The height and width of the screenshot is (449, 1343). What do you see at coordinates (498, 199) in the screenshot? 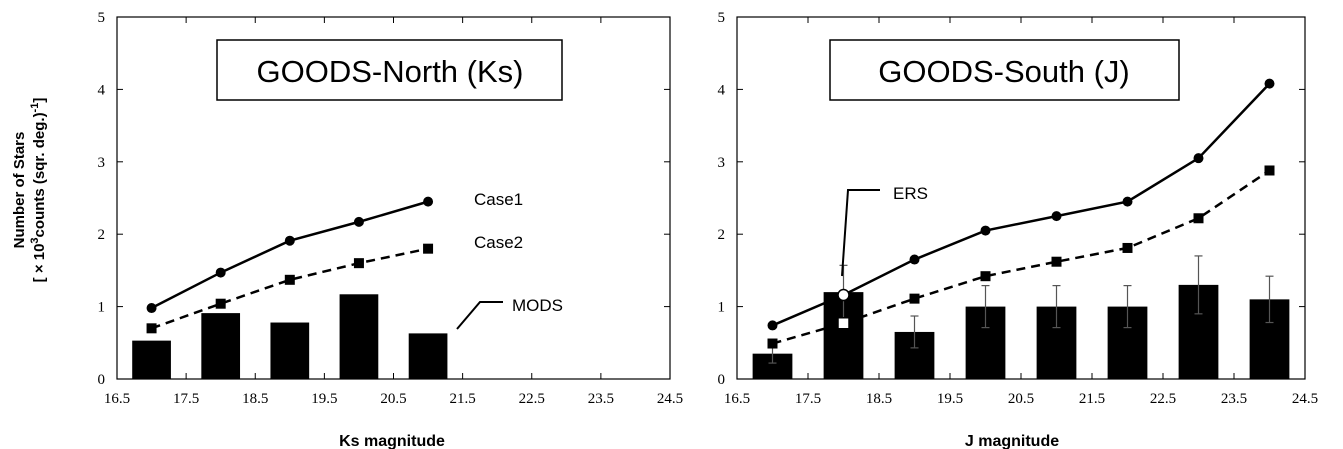
I see `case1-annotation: Case1` at bounding box center [498, 199].